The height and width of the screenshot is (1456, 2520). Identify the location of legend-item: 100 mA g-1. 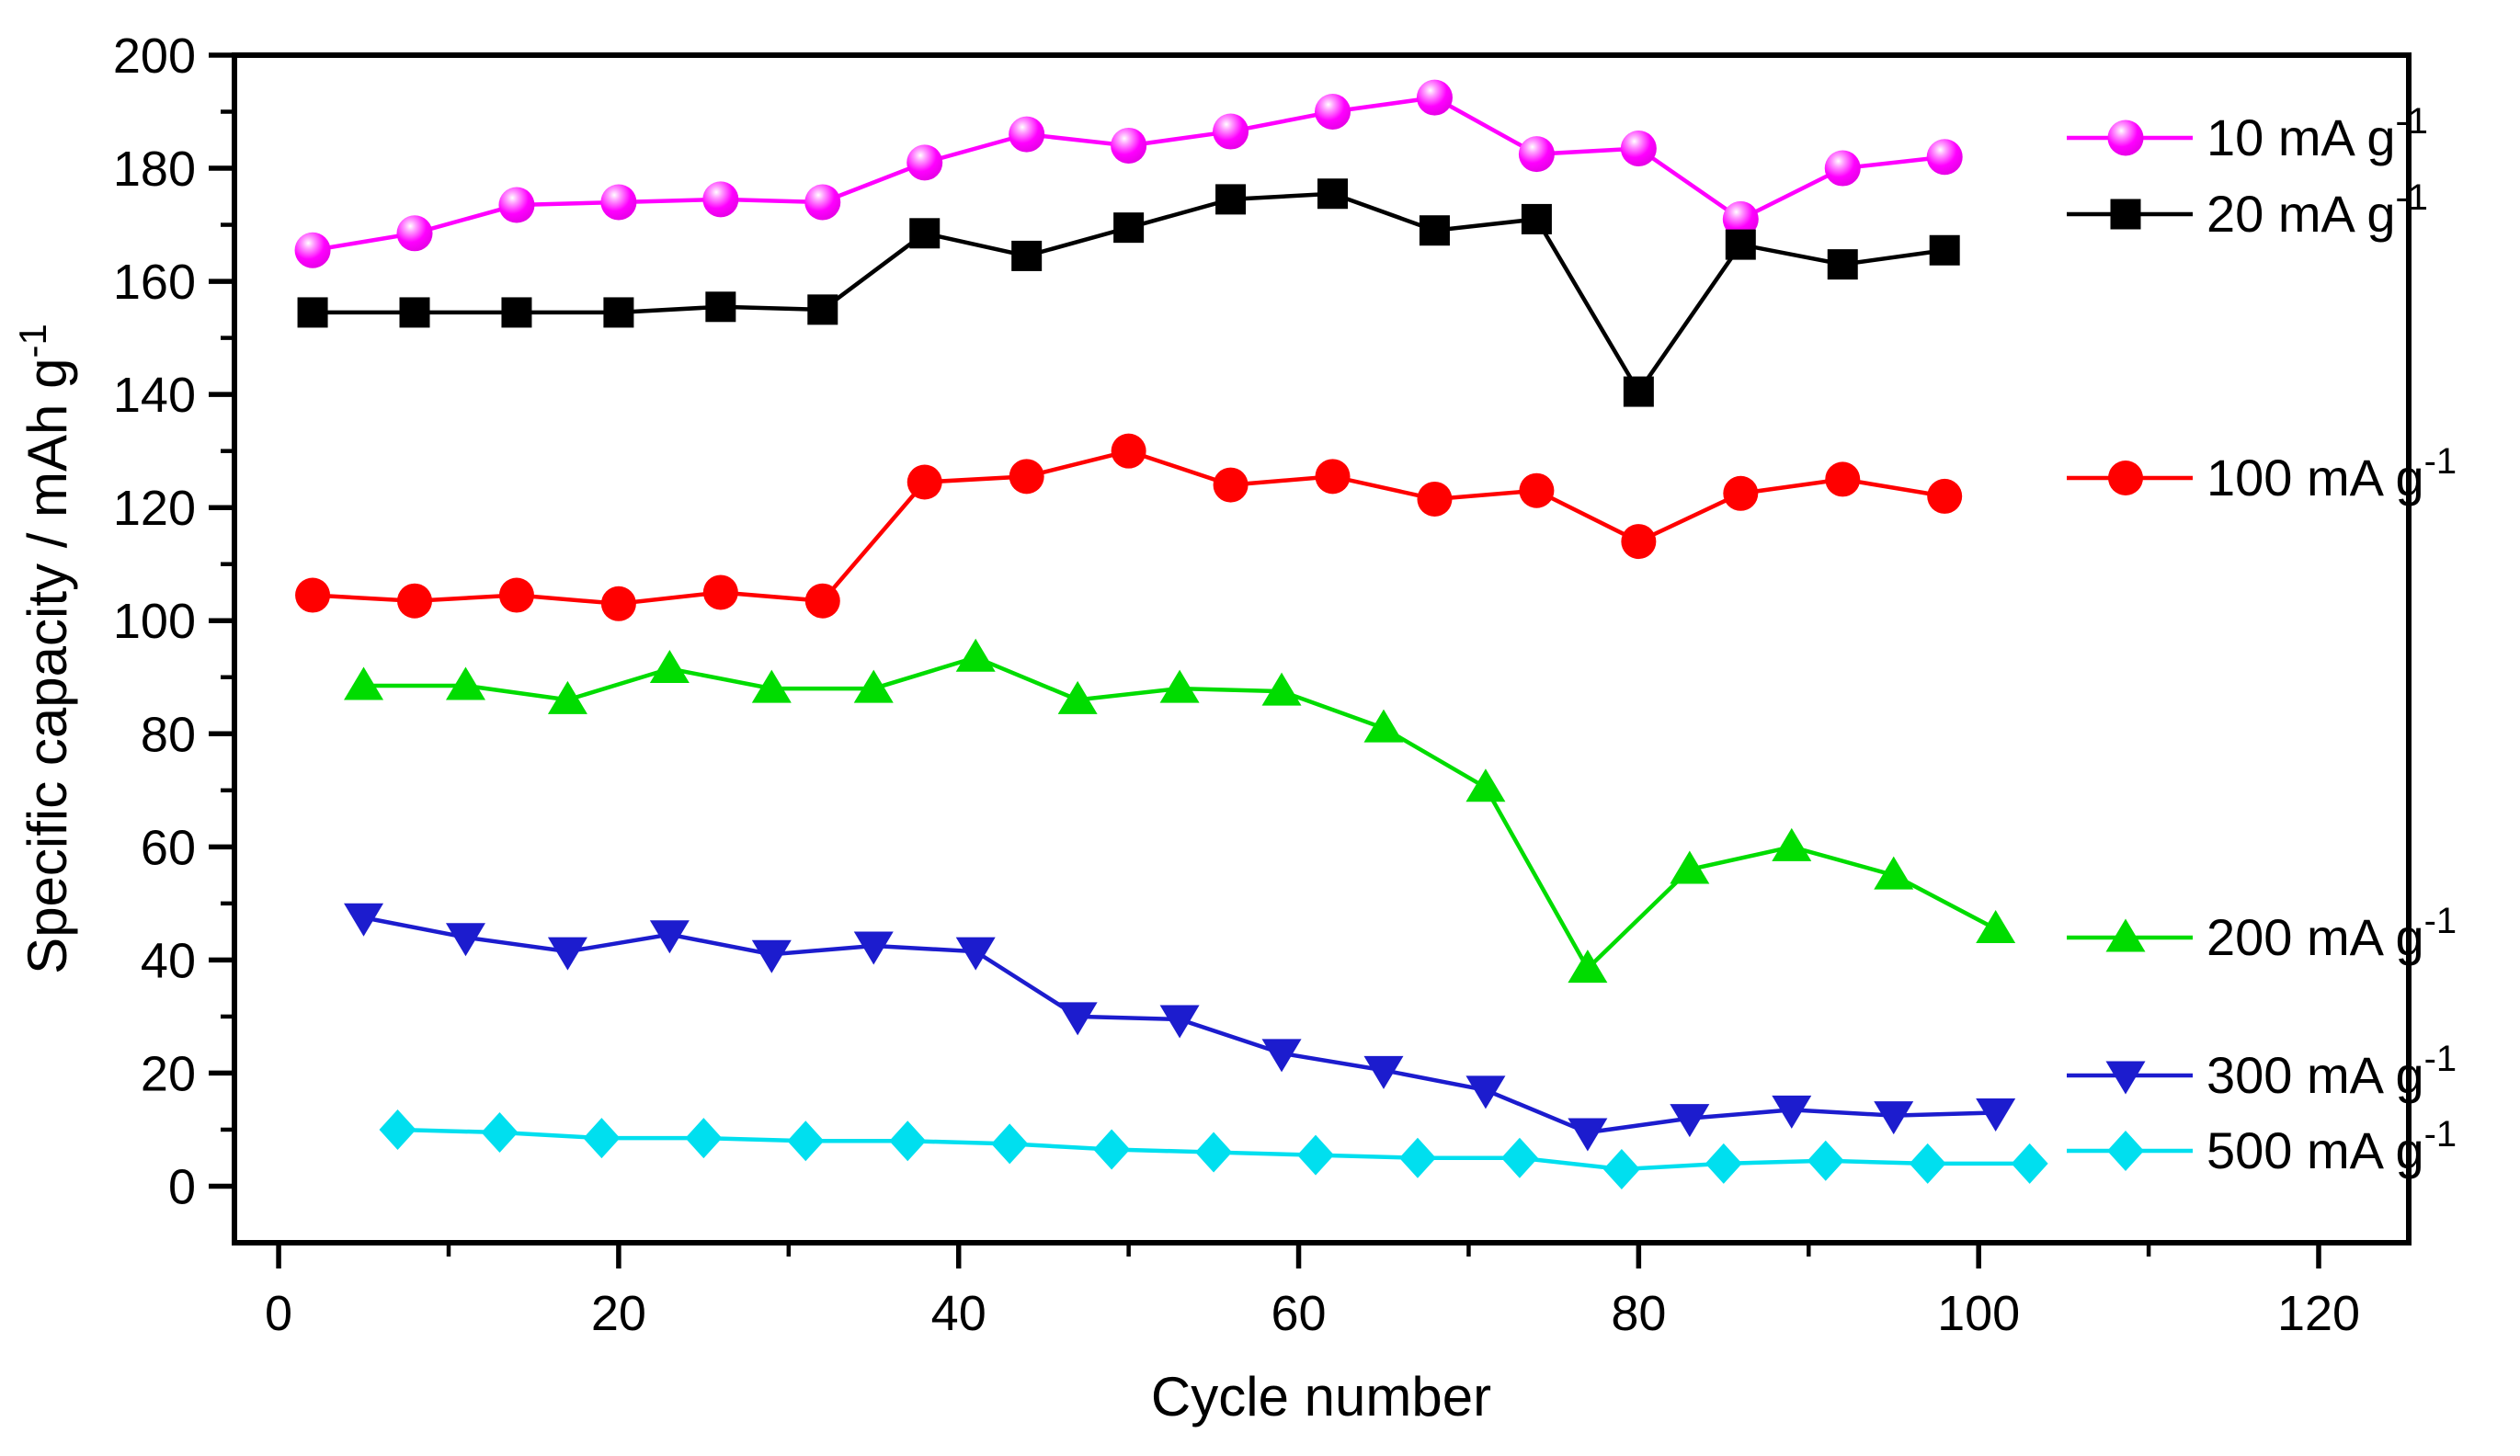
(2262, 473).